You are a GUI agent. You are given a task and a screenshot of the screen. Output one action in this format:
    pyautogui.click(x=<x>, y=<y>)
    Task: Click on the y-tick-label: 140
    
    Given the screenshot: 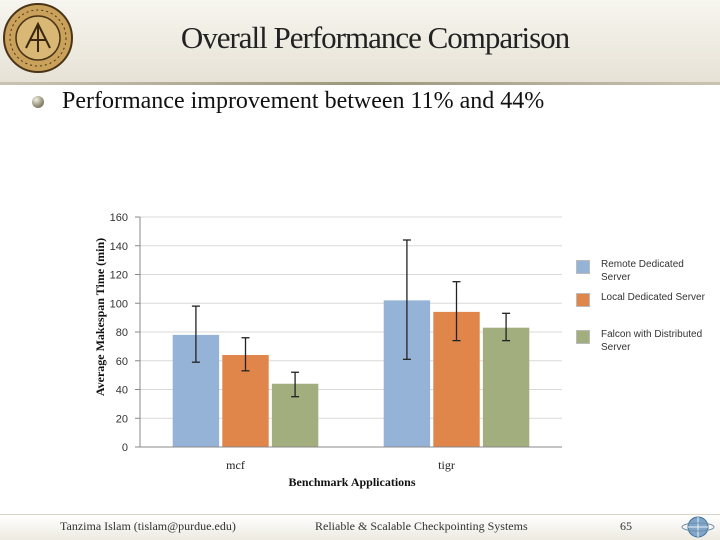 What is the action you would take?
    pyautogui.click(x=119, y=247)
    